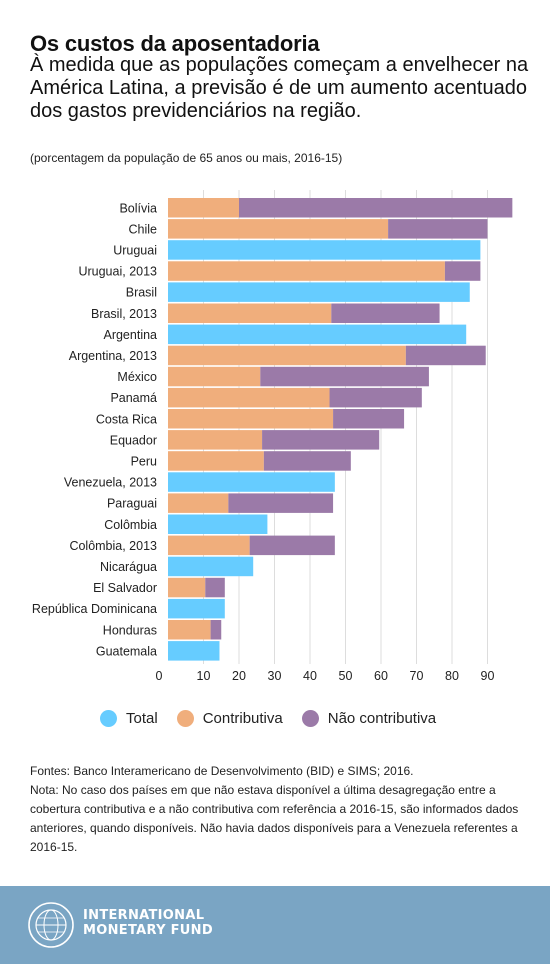  I want to click on legend-label-nao-contributiva: Não contributiva, so click(382, 718).